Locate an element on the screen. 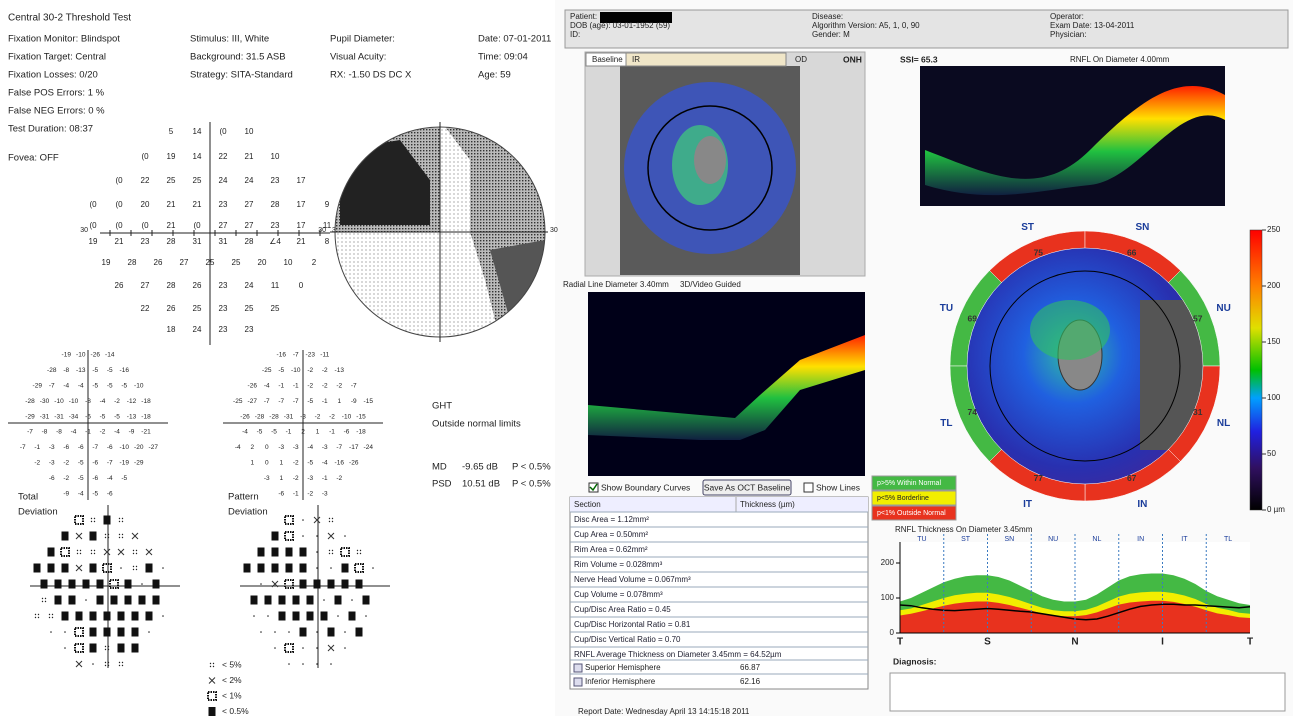  deviation-value: -13 is located at coordinates (81, 370).